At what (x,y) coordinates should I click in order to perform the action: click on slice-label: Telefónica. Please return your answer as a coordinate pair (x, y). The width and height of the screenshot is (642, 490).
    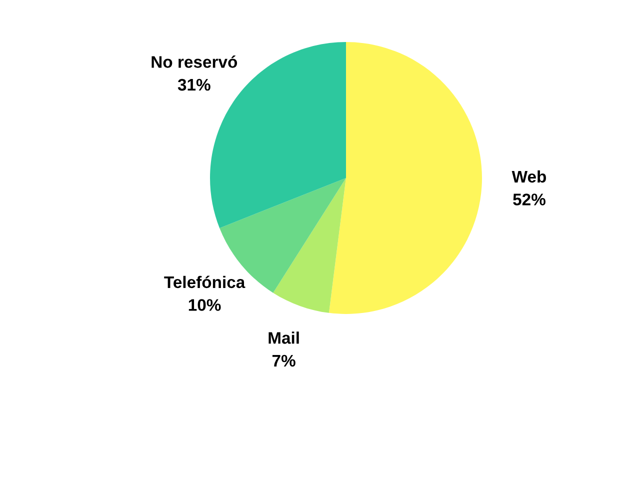
    Looking at the image, I should click on (205, 282).